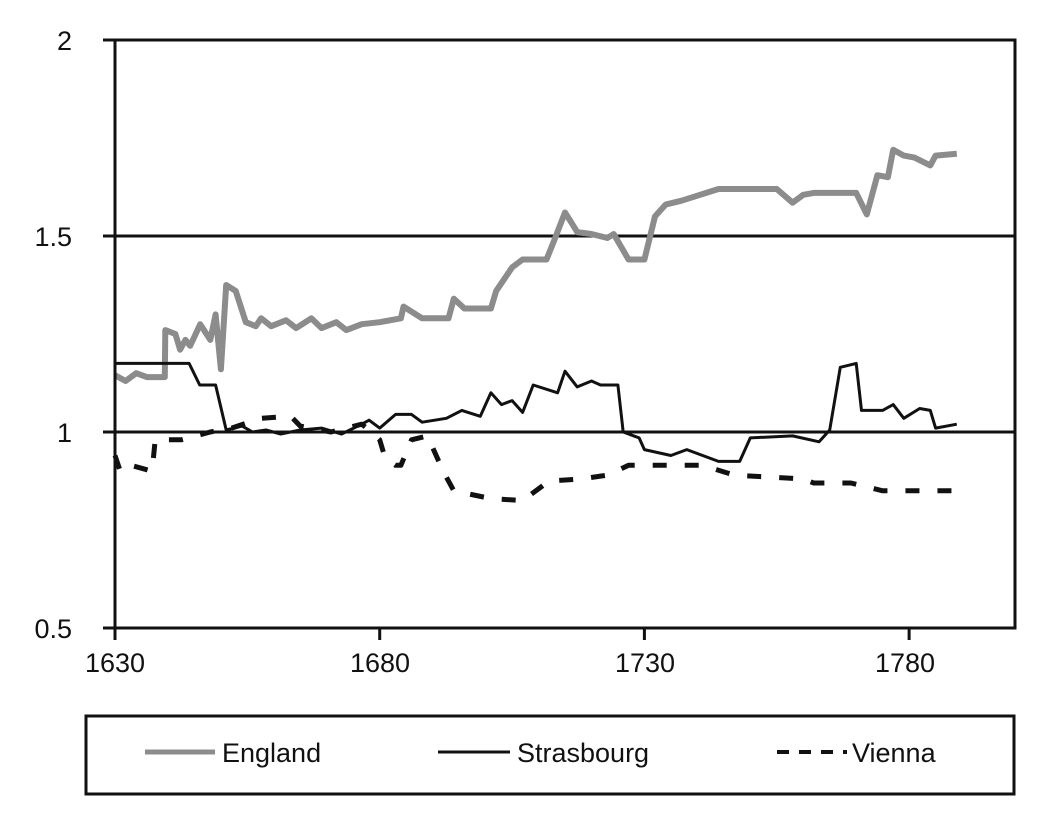 The image size is (1052, 833). Describe the element at coordinates (380, 663) in the screenshot. I see `x-tick-label: 1680` at that location.